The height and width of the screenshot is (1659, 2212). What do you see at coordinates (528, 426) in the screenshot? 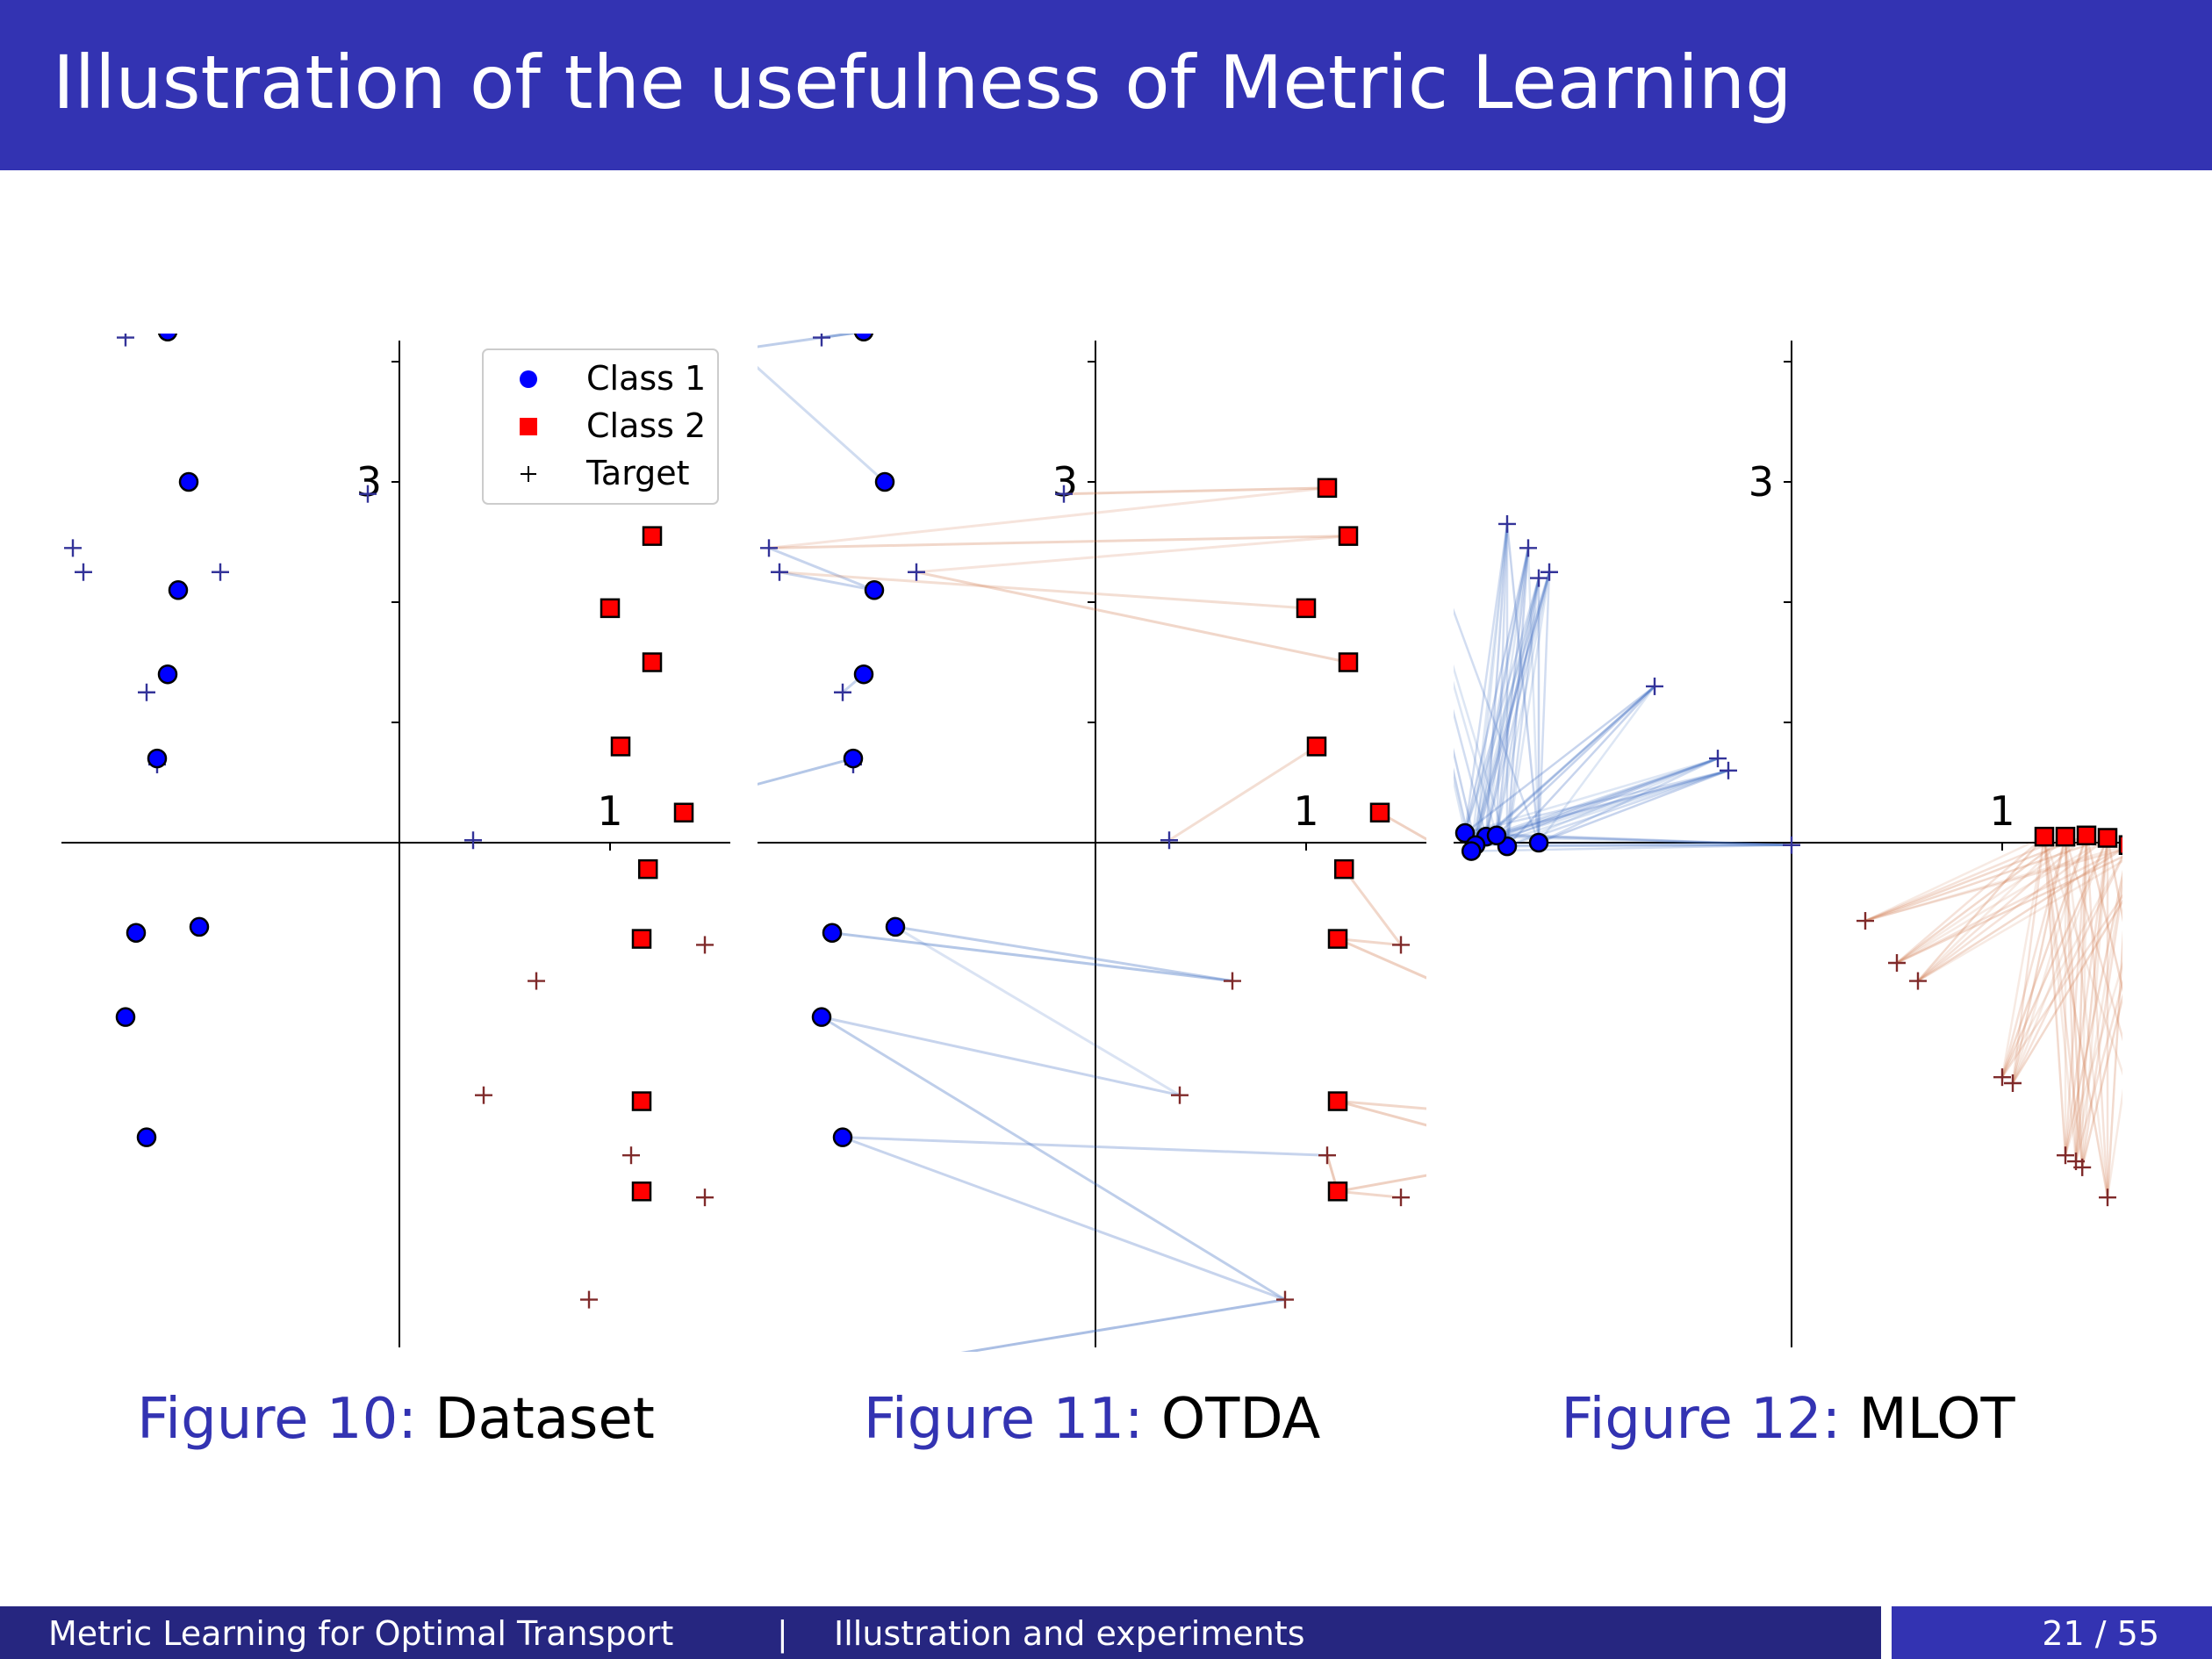
I see `legend-class2-marker` at bounding box center [528, 426].